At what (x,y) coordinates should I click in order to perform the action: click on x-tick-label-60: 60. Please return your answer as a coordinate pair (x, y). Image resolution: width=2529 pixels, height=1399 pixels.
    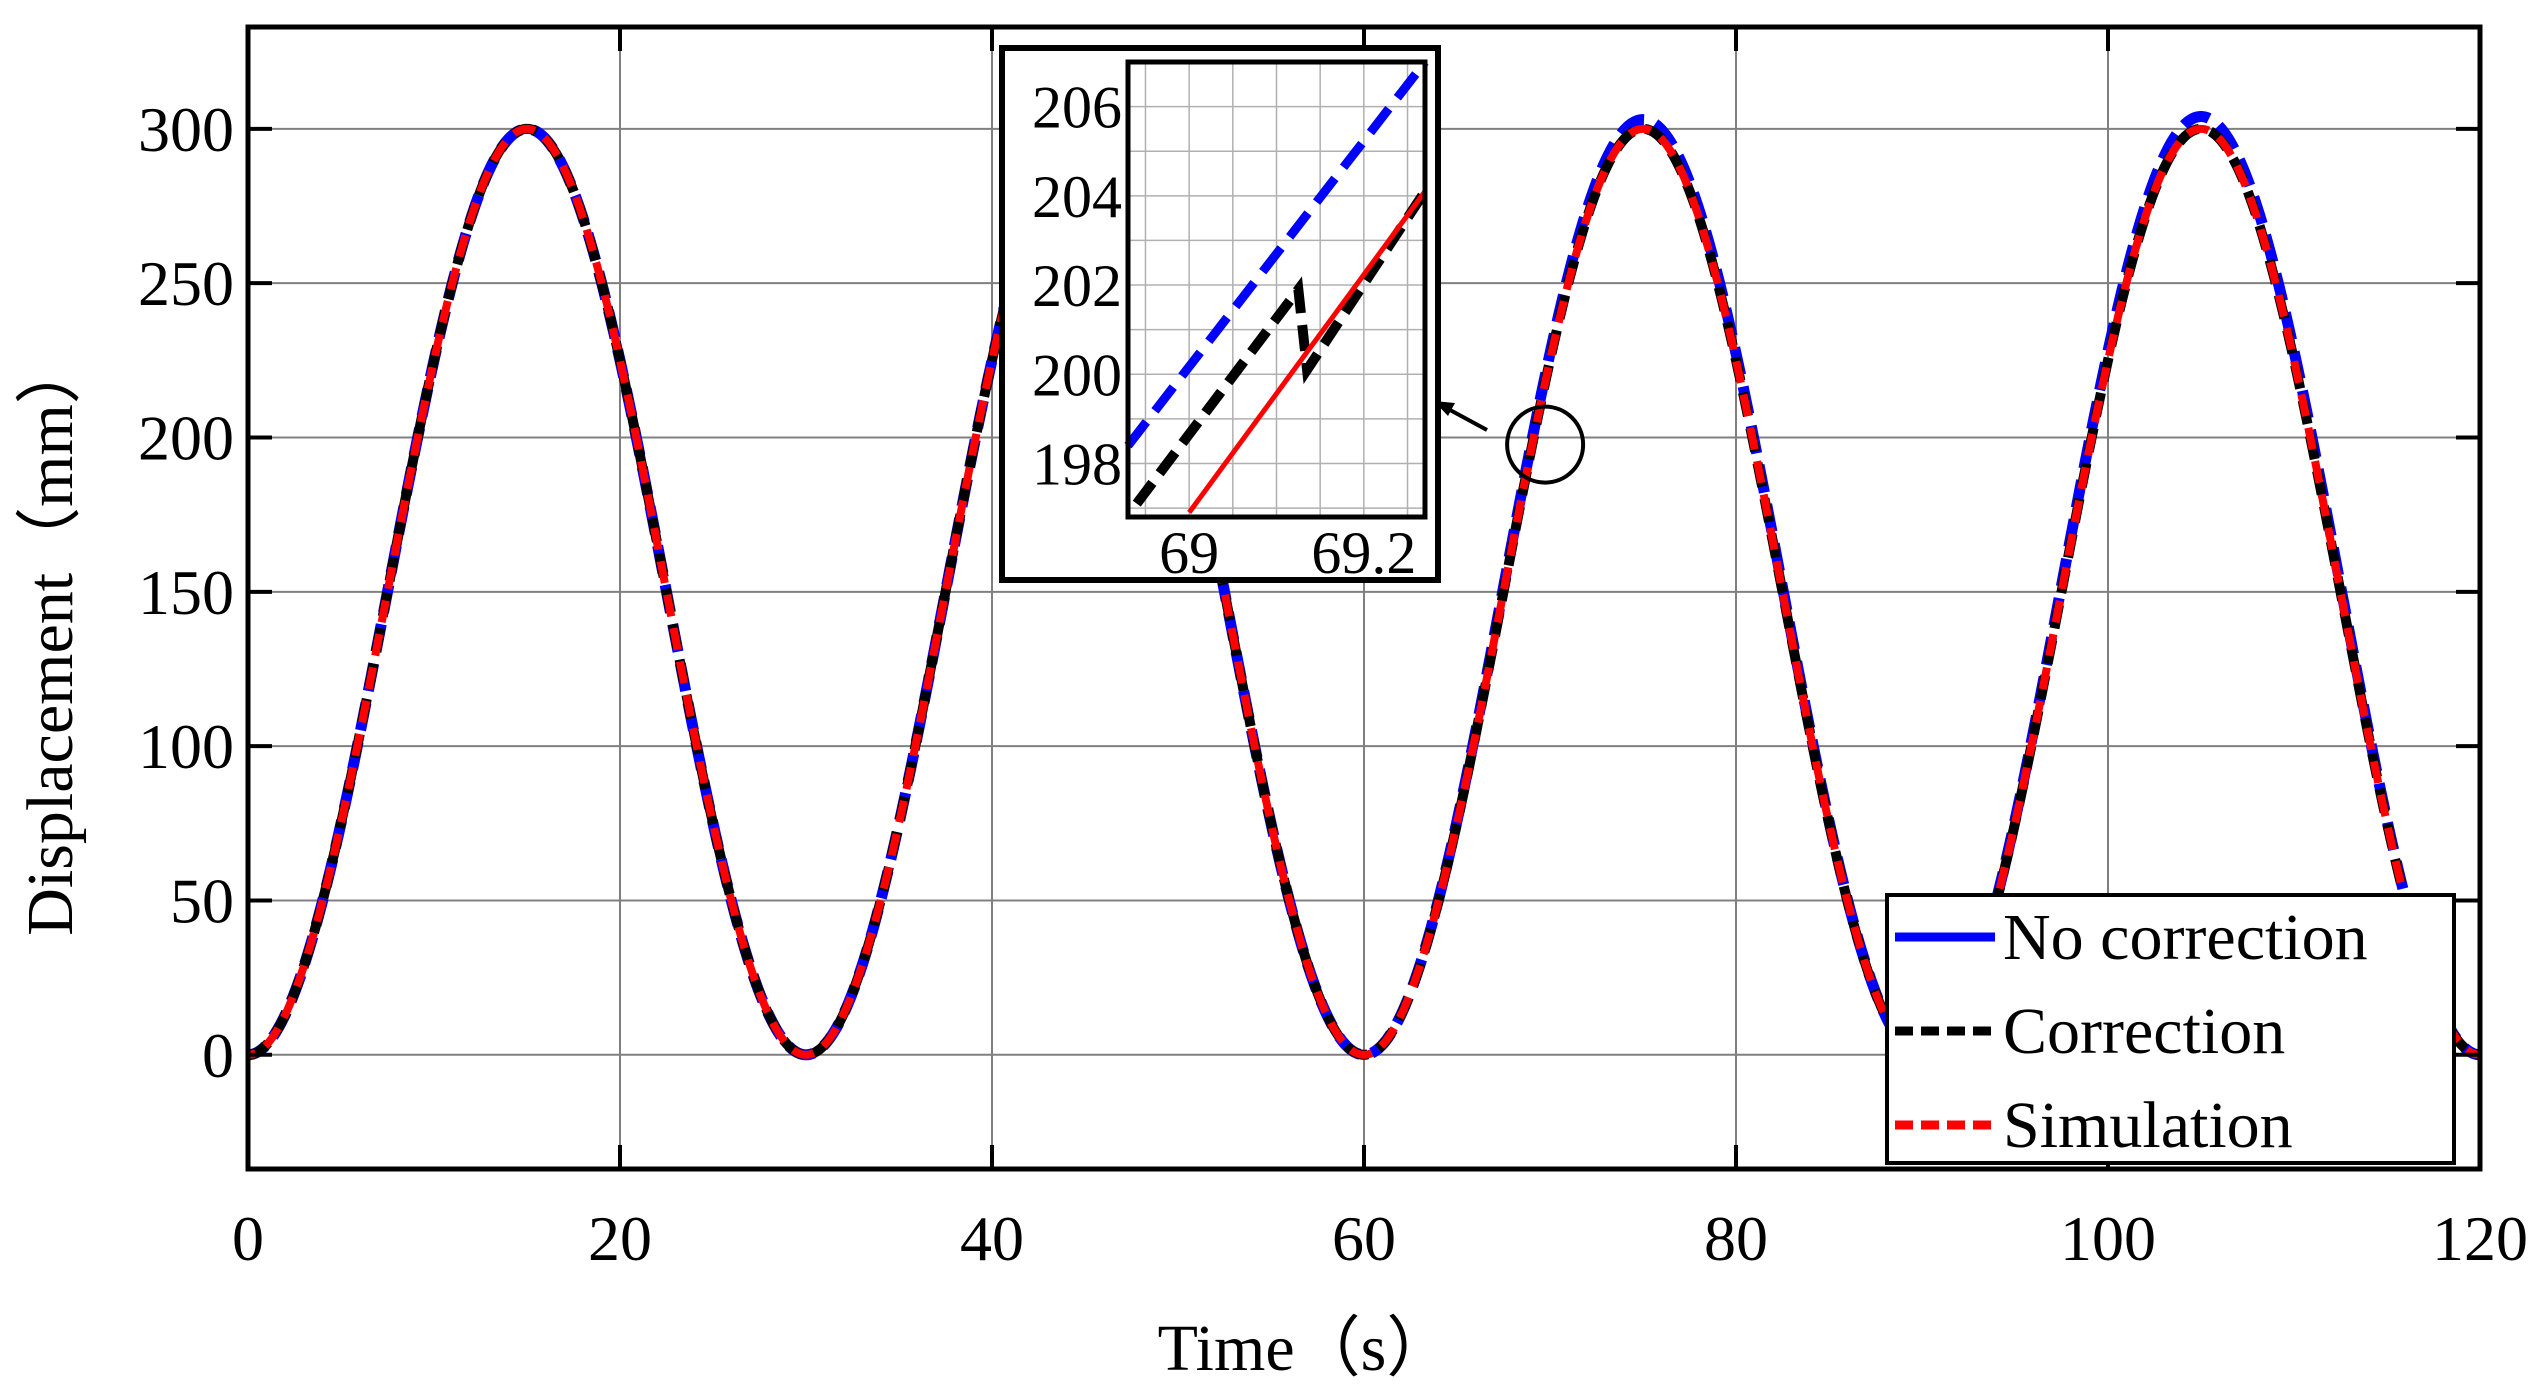
    Looking at the image, I should click on (1364, 1238).